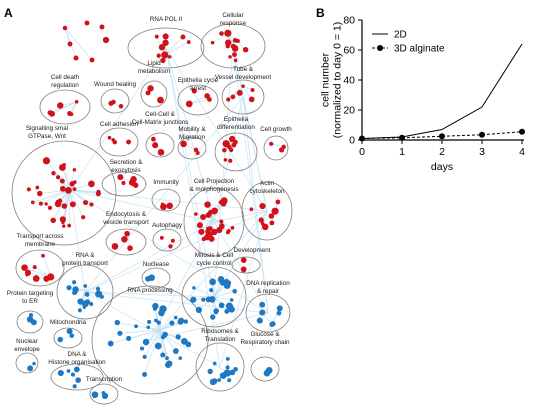 Image resolution: width=550 pixels, height=410 pixels. Describe the element at coordinates (402, 152) in the screenshot. I see `x-tick-label: 1` at that location.